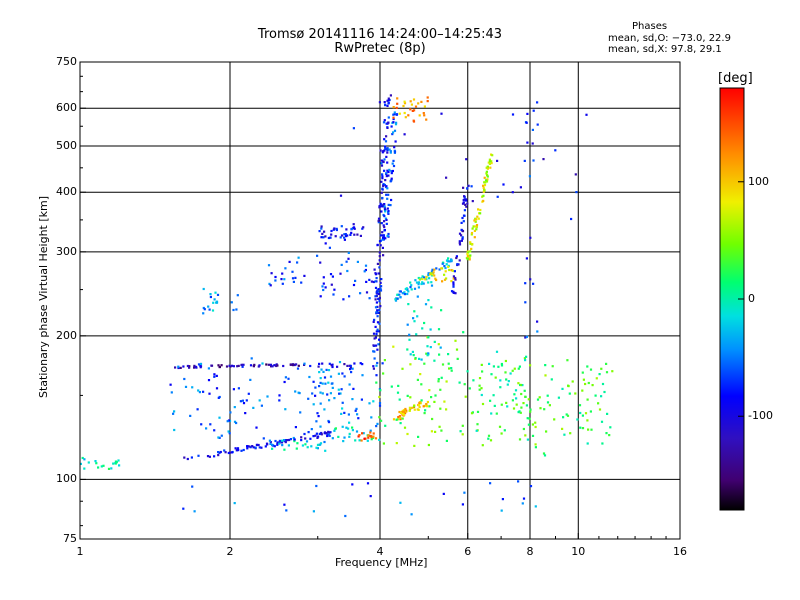 This screenshot has height=600, width=800. I want to click on colorbar-ticks, so click(732, 299).